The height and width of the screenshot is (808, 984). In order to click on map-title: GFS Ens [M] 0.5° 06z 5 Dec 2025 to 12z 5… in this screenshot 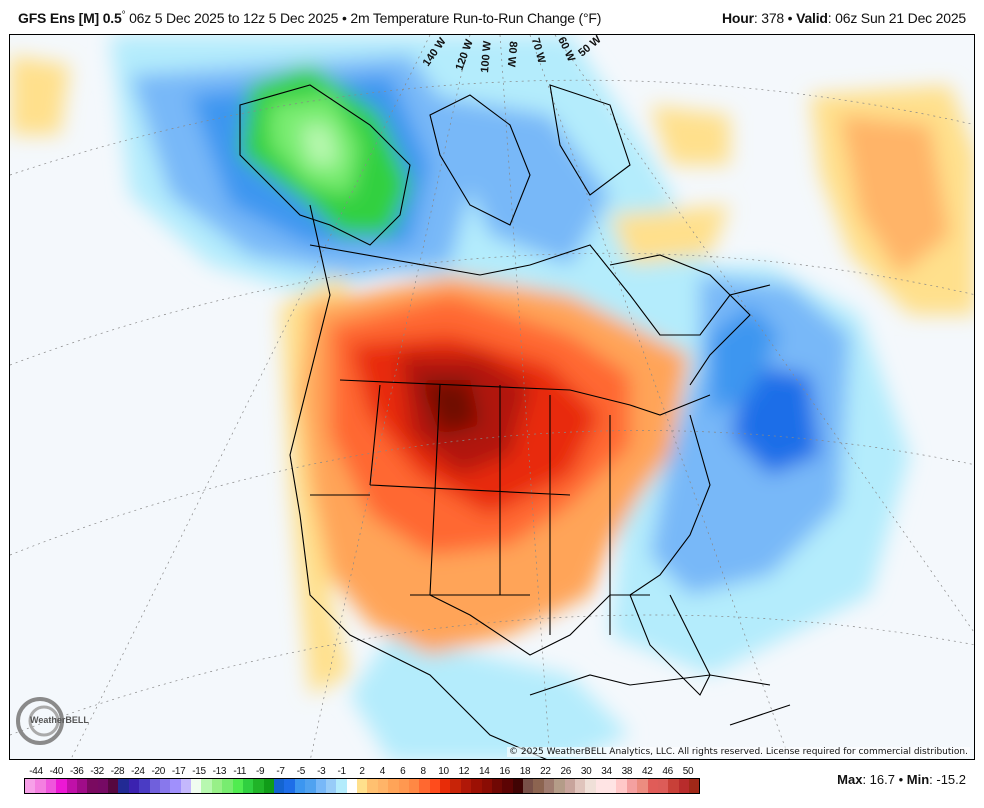, I will do `click(309, 18)`.